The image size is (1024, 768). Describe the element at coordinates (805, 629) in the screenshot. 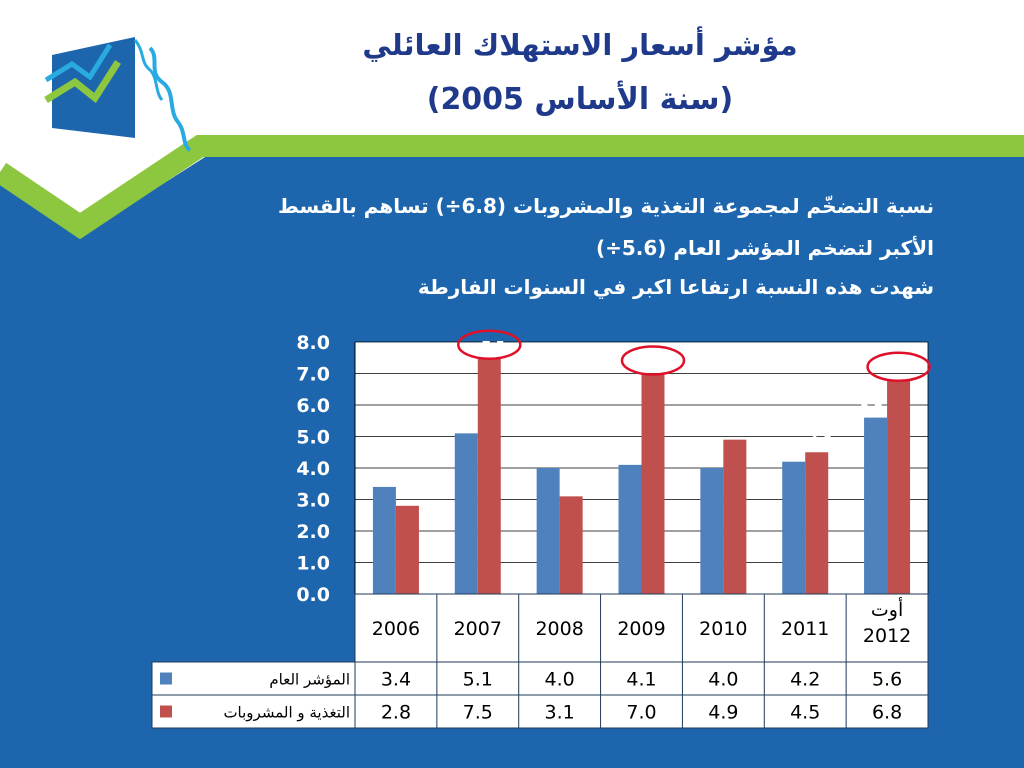

I see `category-label: 2011` at that location.